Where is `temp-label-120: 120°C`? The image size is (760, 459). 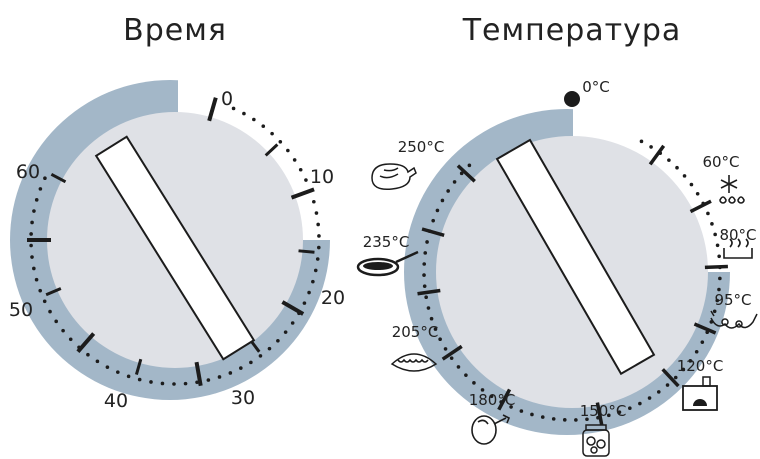
temp-label-120: 120°C is located at coordinates (700, 366).